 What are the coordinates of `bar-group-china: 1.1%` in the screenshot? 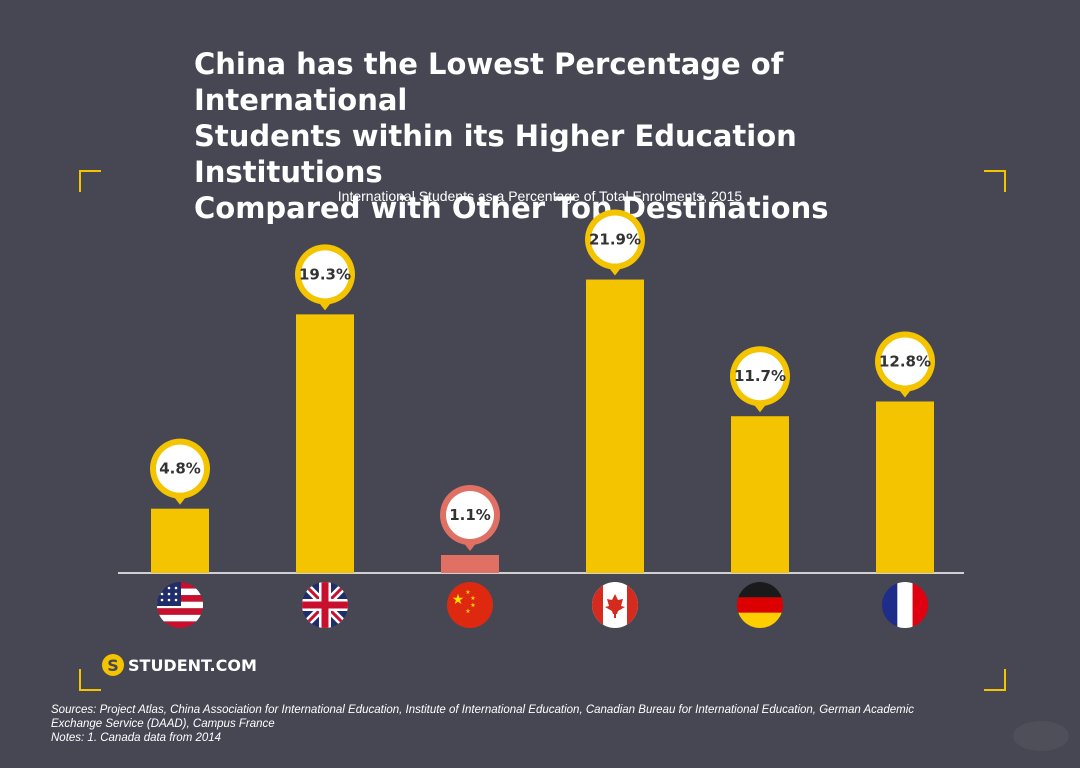 It's located at (470, 529).